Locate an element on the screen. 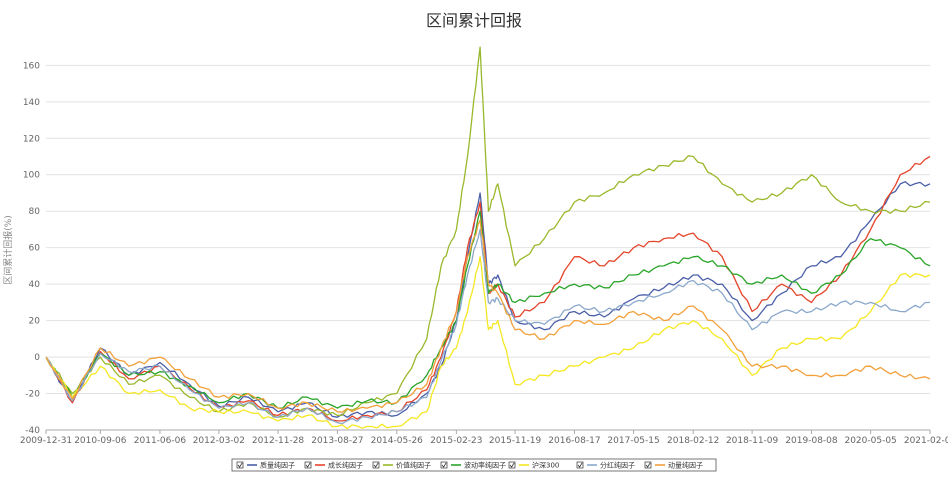 The image size is (948, 480). x-tick-label: 2011-06-06 is located at coordinates (160, 441).